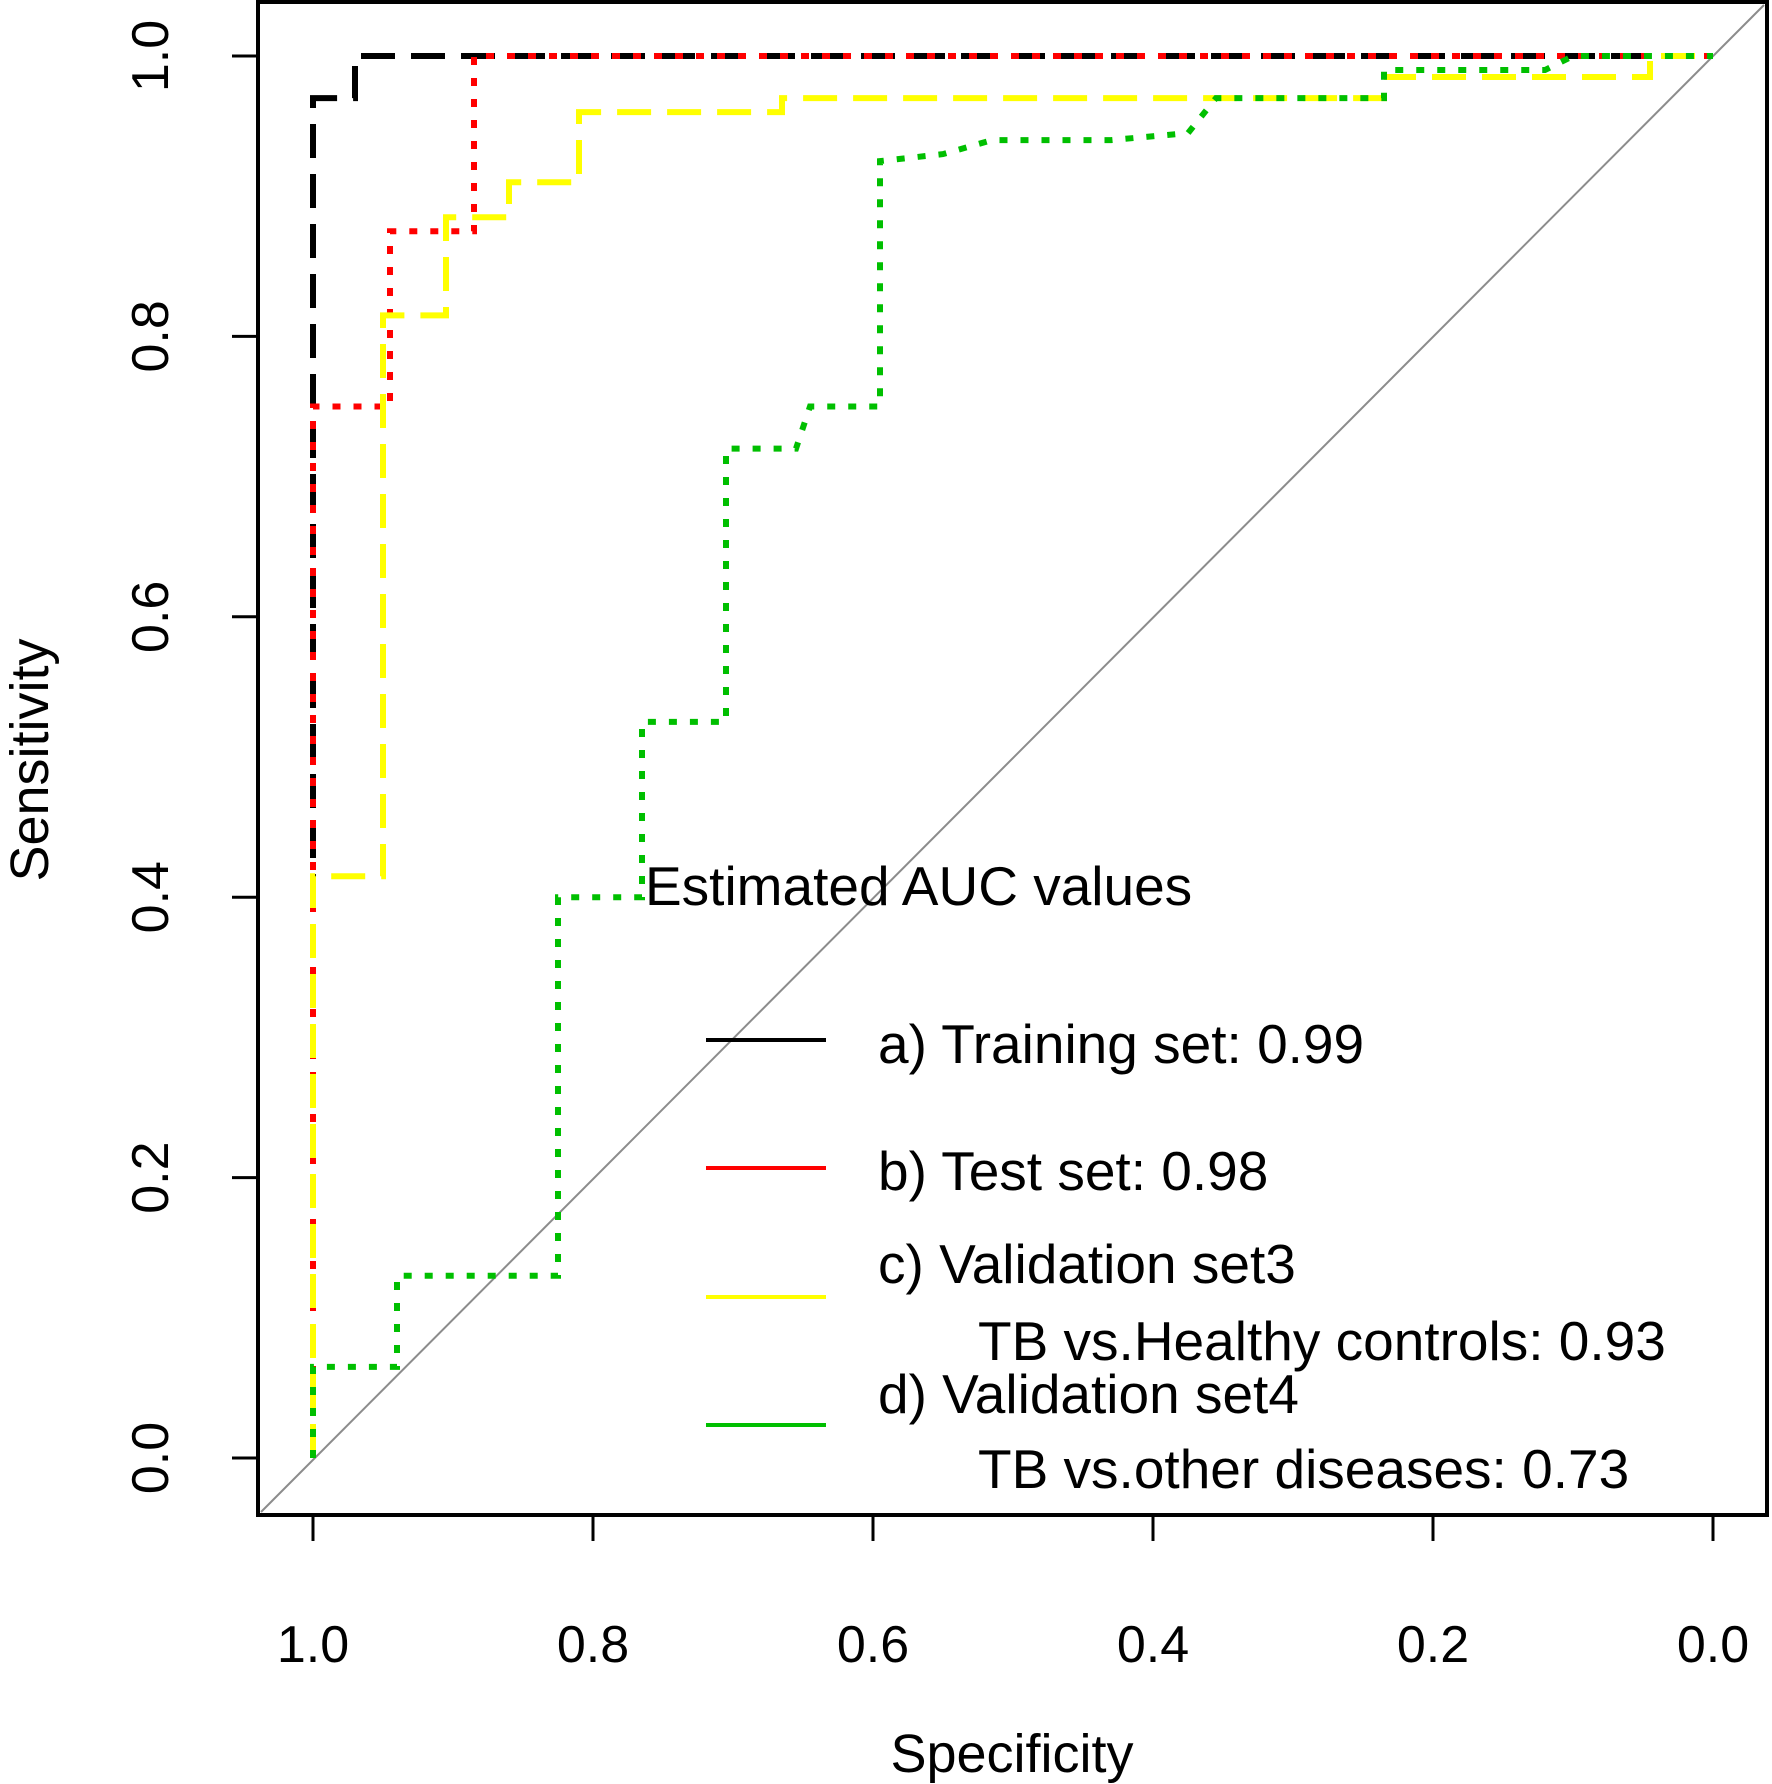  I want to click on legend-entry-label: b) Test set: 0.98, so click(1073, 1171).